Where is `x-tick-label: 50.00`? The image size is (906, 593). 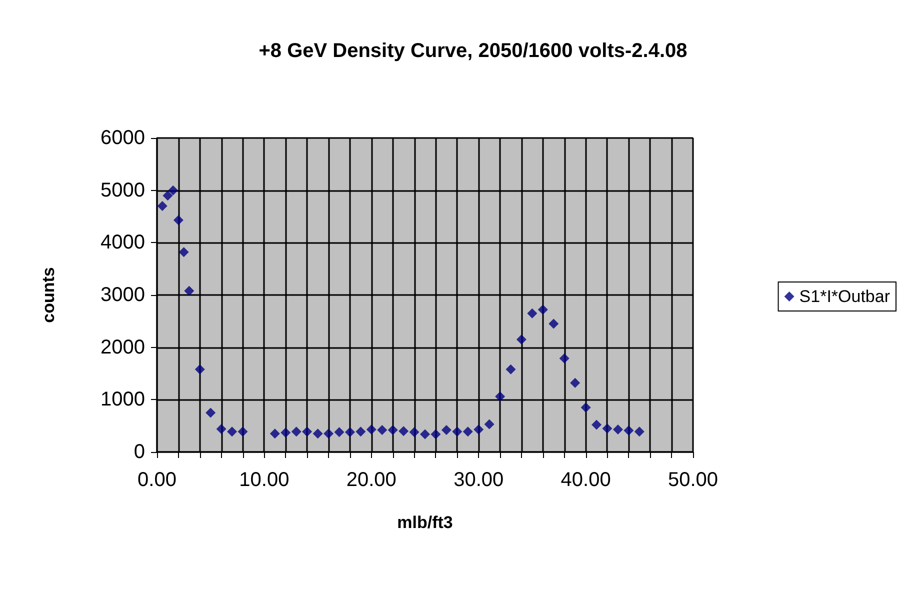 x-tick-label: 50.00 is located at coordinates (693, 480).